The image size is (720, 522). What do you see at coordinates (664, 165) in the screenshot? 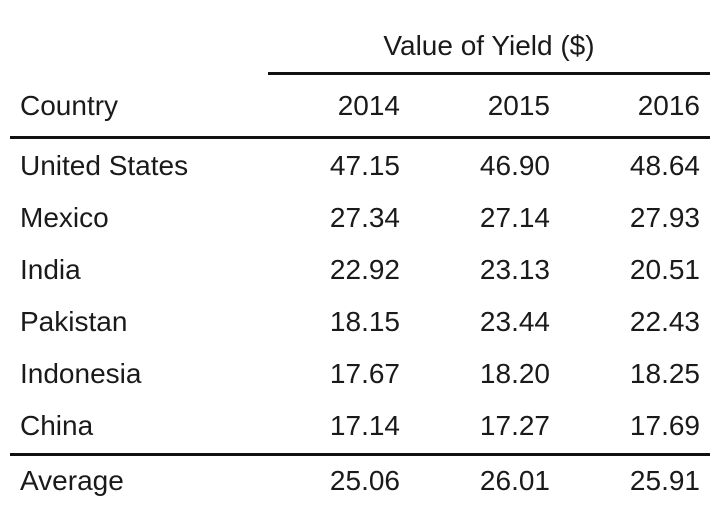
I see `value-cell-2016: 48.64` at bounding box center [664, 165].